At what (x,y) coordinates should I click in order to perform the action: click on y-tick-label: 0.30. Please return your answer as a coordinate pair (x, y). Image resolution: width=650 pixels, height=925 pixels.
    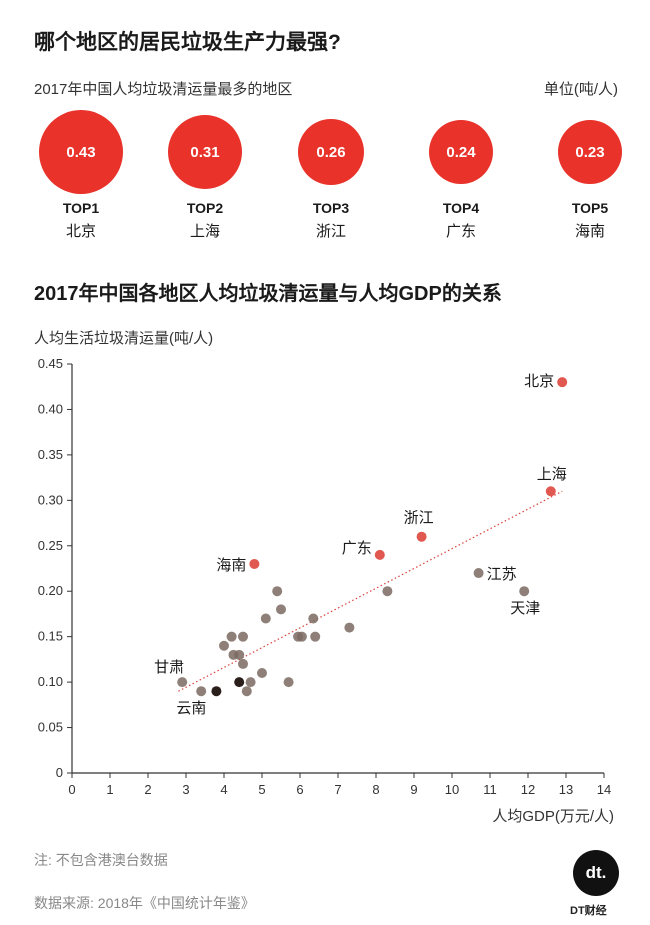
    Looking at the image, I should click on (50, 499).